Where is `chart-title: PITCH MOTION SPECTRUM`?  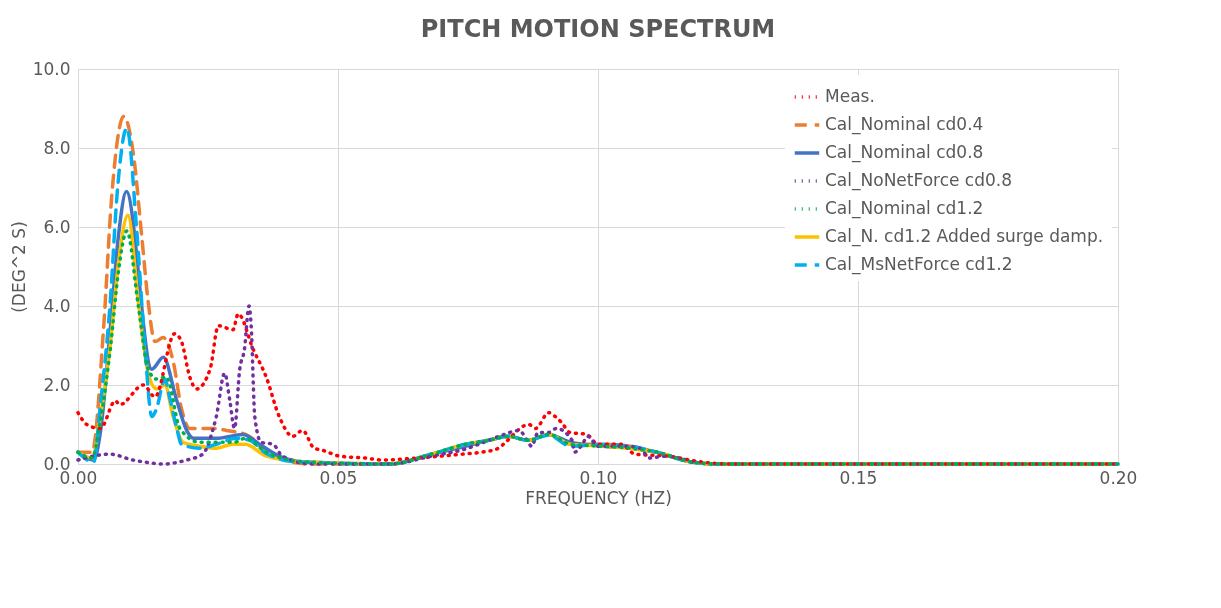
chart-title: PITCH MOTION SPECTRUM is located at coordinates (598, 29).